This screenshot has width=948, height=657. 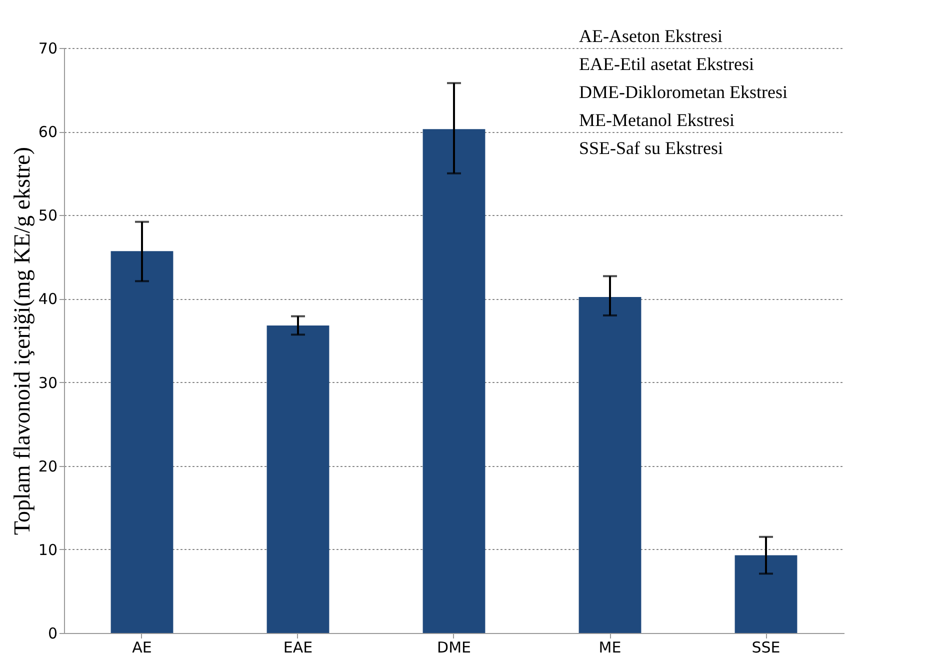 What do you see at coordinates (142, 647) in the screenshot?
I see `x-tick-label: AE` at bounding box center [142, 647].